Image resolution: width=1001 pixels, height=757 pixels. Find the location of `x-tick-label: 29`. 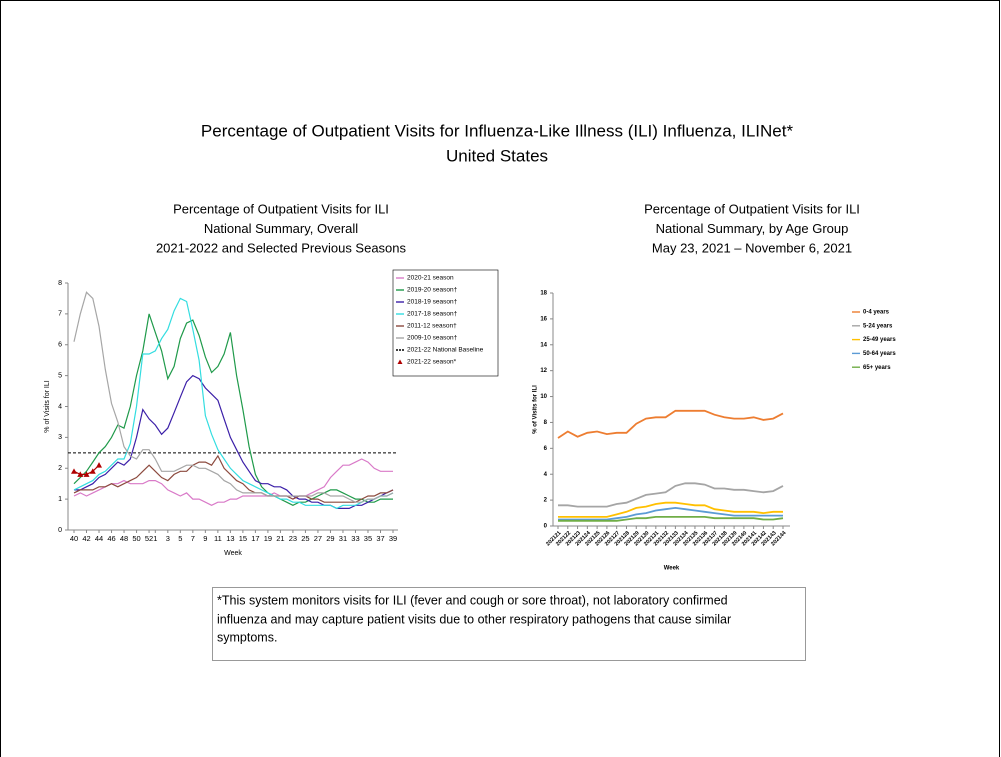

x-tick-label: 29 is located at coordinates (330, 538).